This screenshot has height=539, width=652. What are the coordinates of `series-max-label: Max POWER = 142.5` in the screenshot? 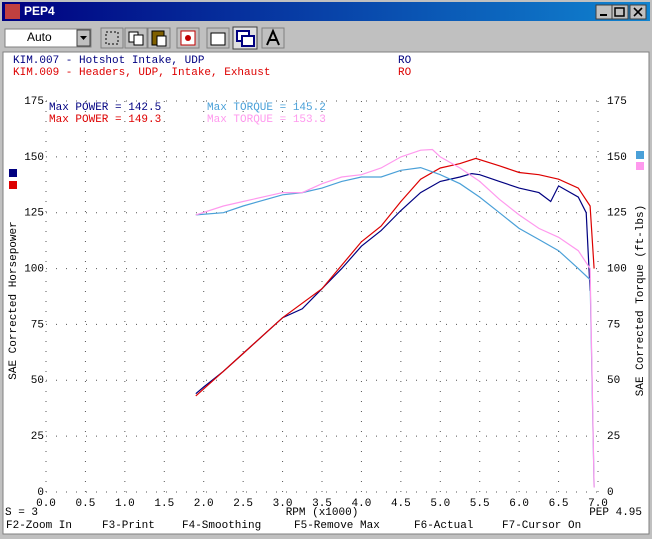 It's located at (105, 108).